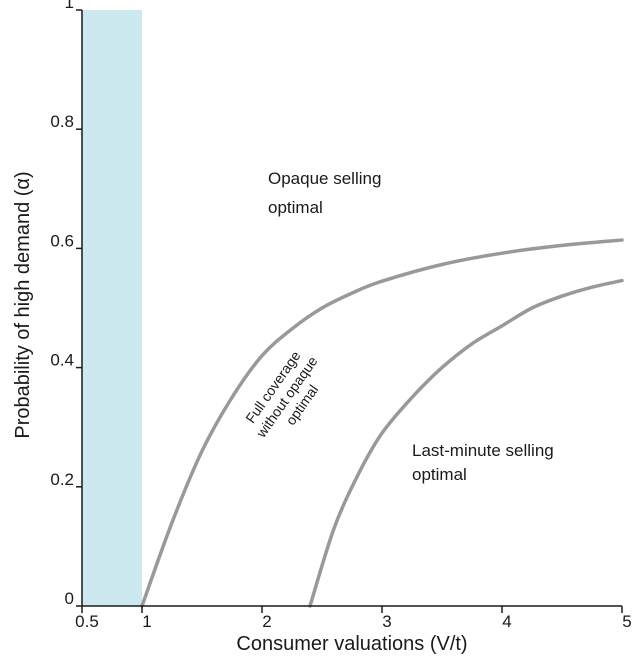 The height and width of the screenshot is (661, 634). What do you see at coordinates (485, 462) in the screenshot?
I see `region-label-last-minute: Last-minute selling optimal` at bounding box center [485, 462].